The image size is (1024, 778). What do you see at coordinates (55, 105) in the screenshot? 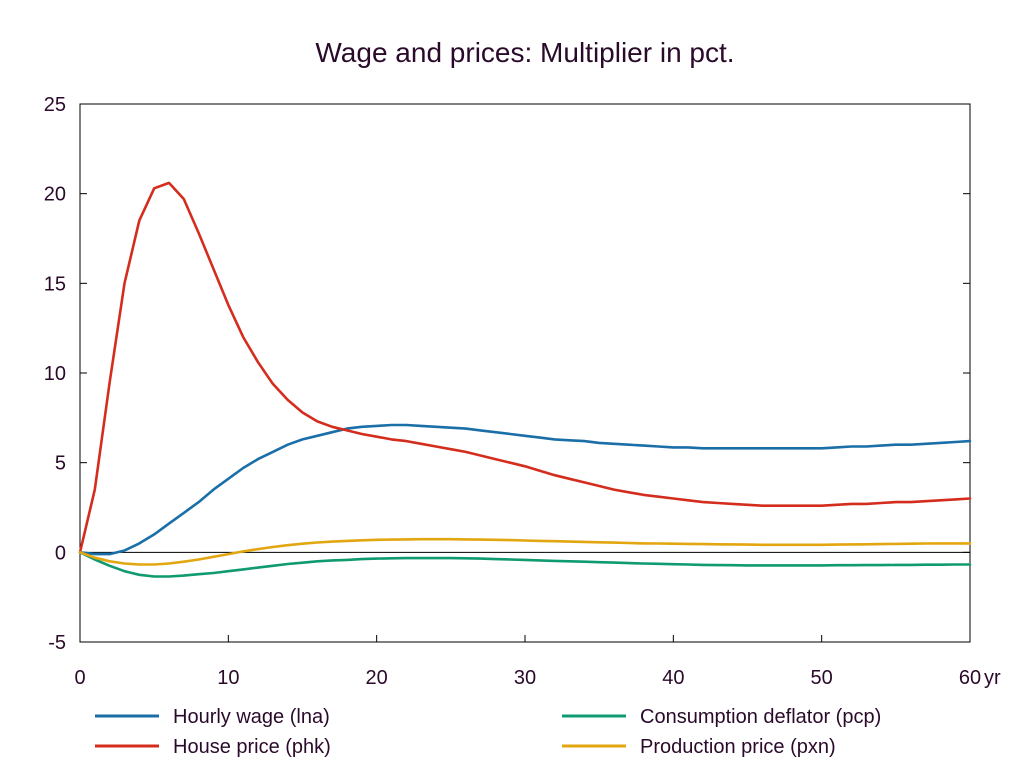
I see `y-tick-label: 25` at bounding box center [55, 105].